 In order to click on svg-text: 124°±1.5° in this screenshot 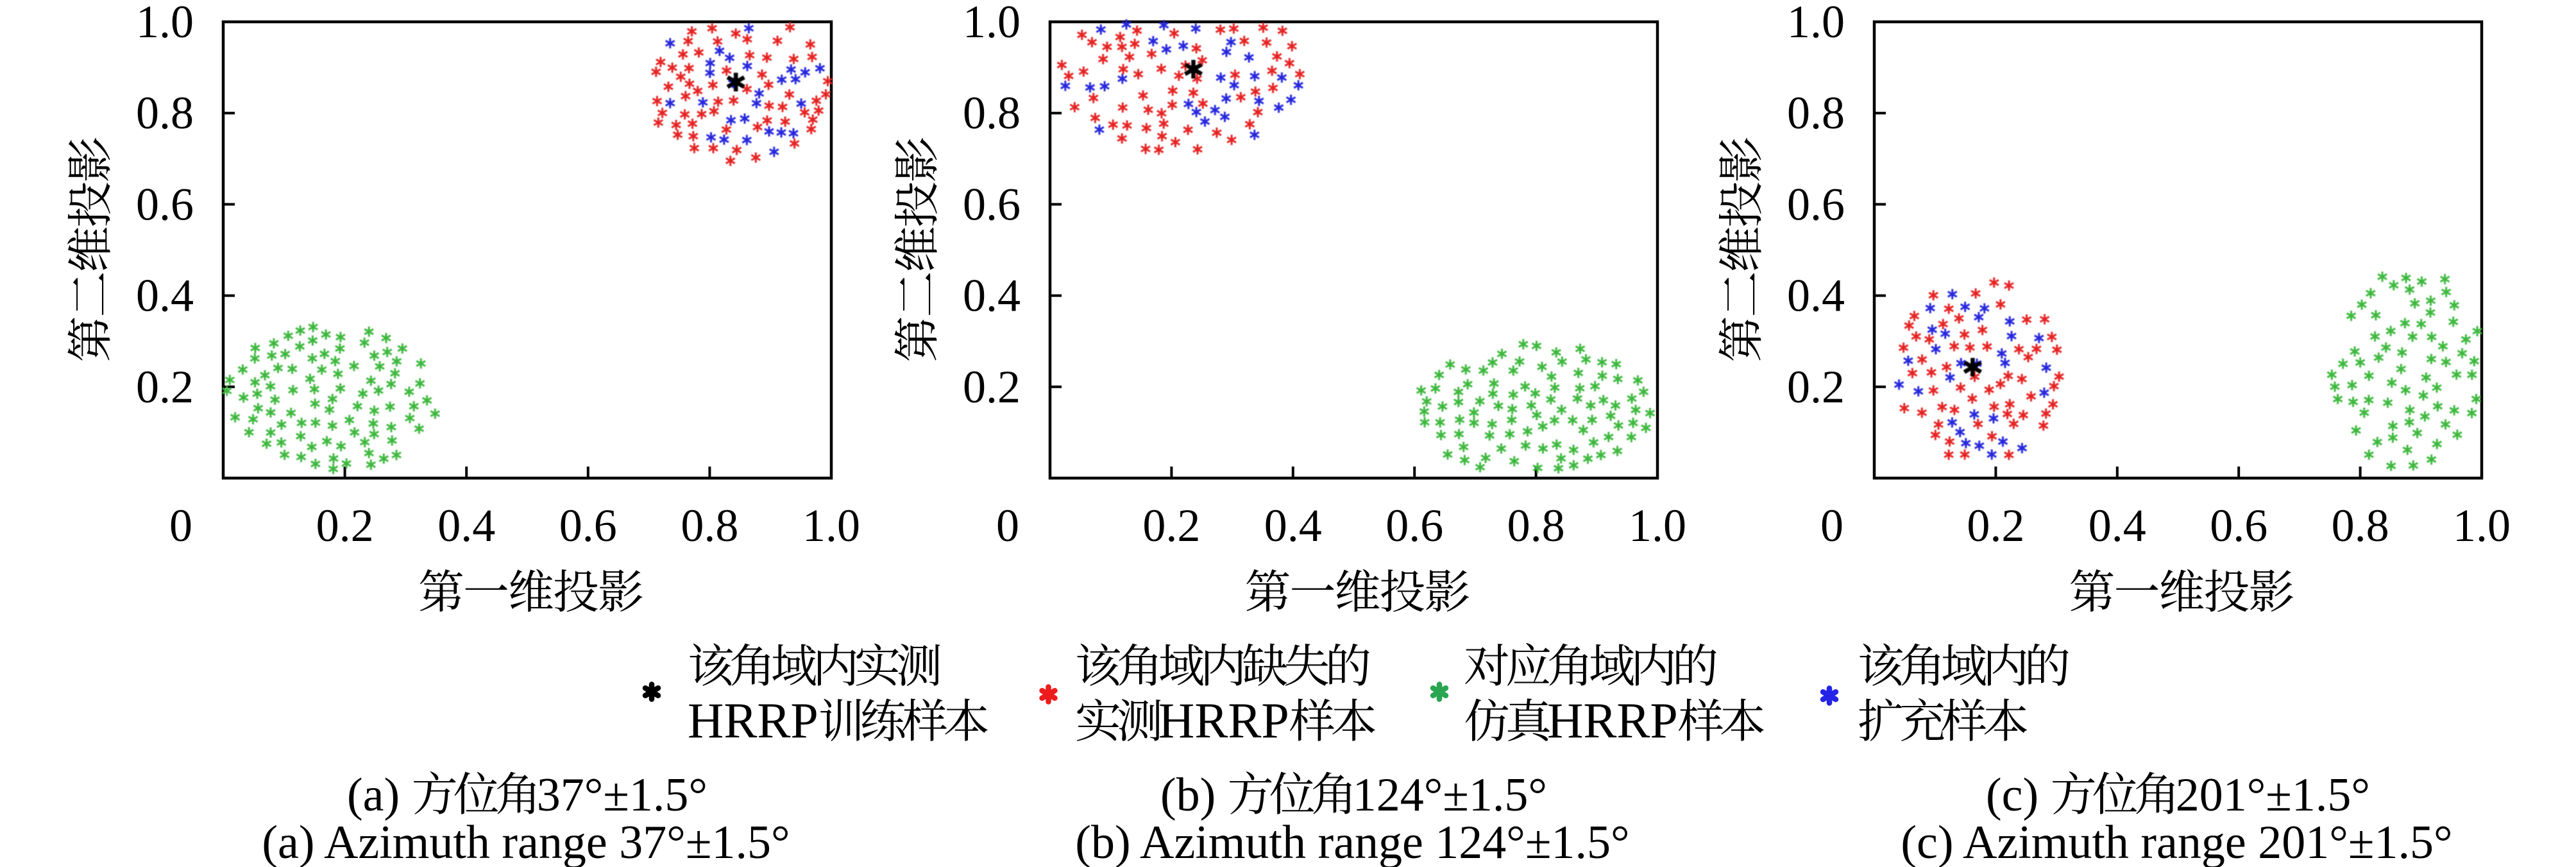, I will do `click(1450, 795)`.